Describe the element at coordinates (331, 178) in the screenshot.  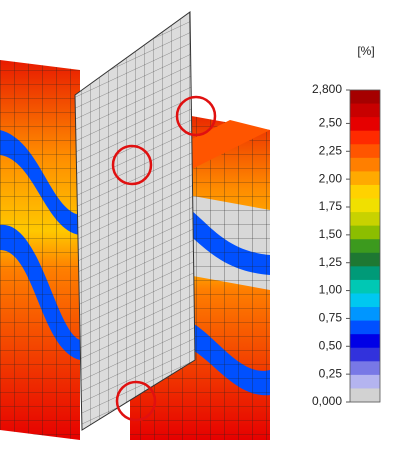
I see `legend-tick-label: 2,00` at that location.